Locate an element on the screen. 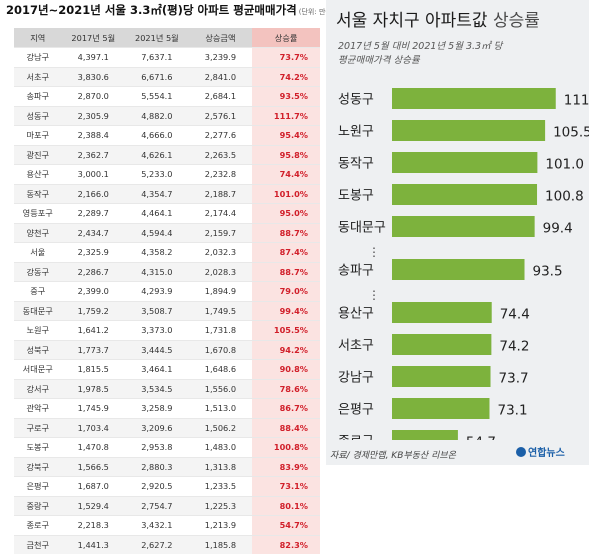  chart-title: 서울 자치구 아파트값 상승률 is located at coordinates (438, 18).